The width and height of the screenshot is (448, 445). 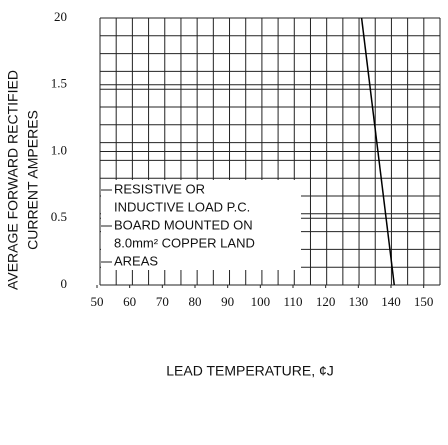 I want to click on x-tick-label: 80, so click(x=195, y=301).